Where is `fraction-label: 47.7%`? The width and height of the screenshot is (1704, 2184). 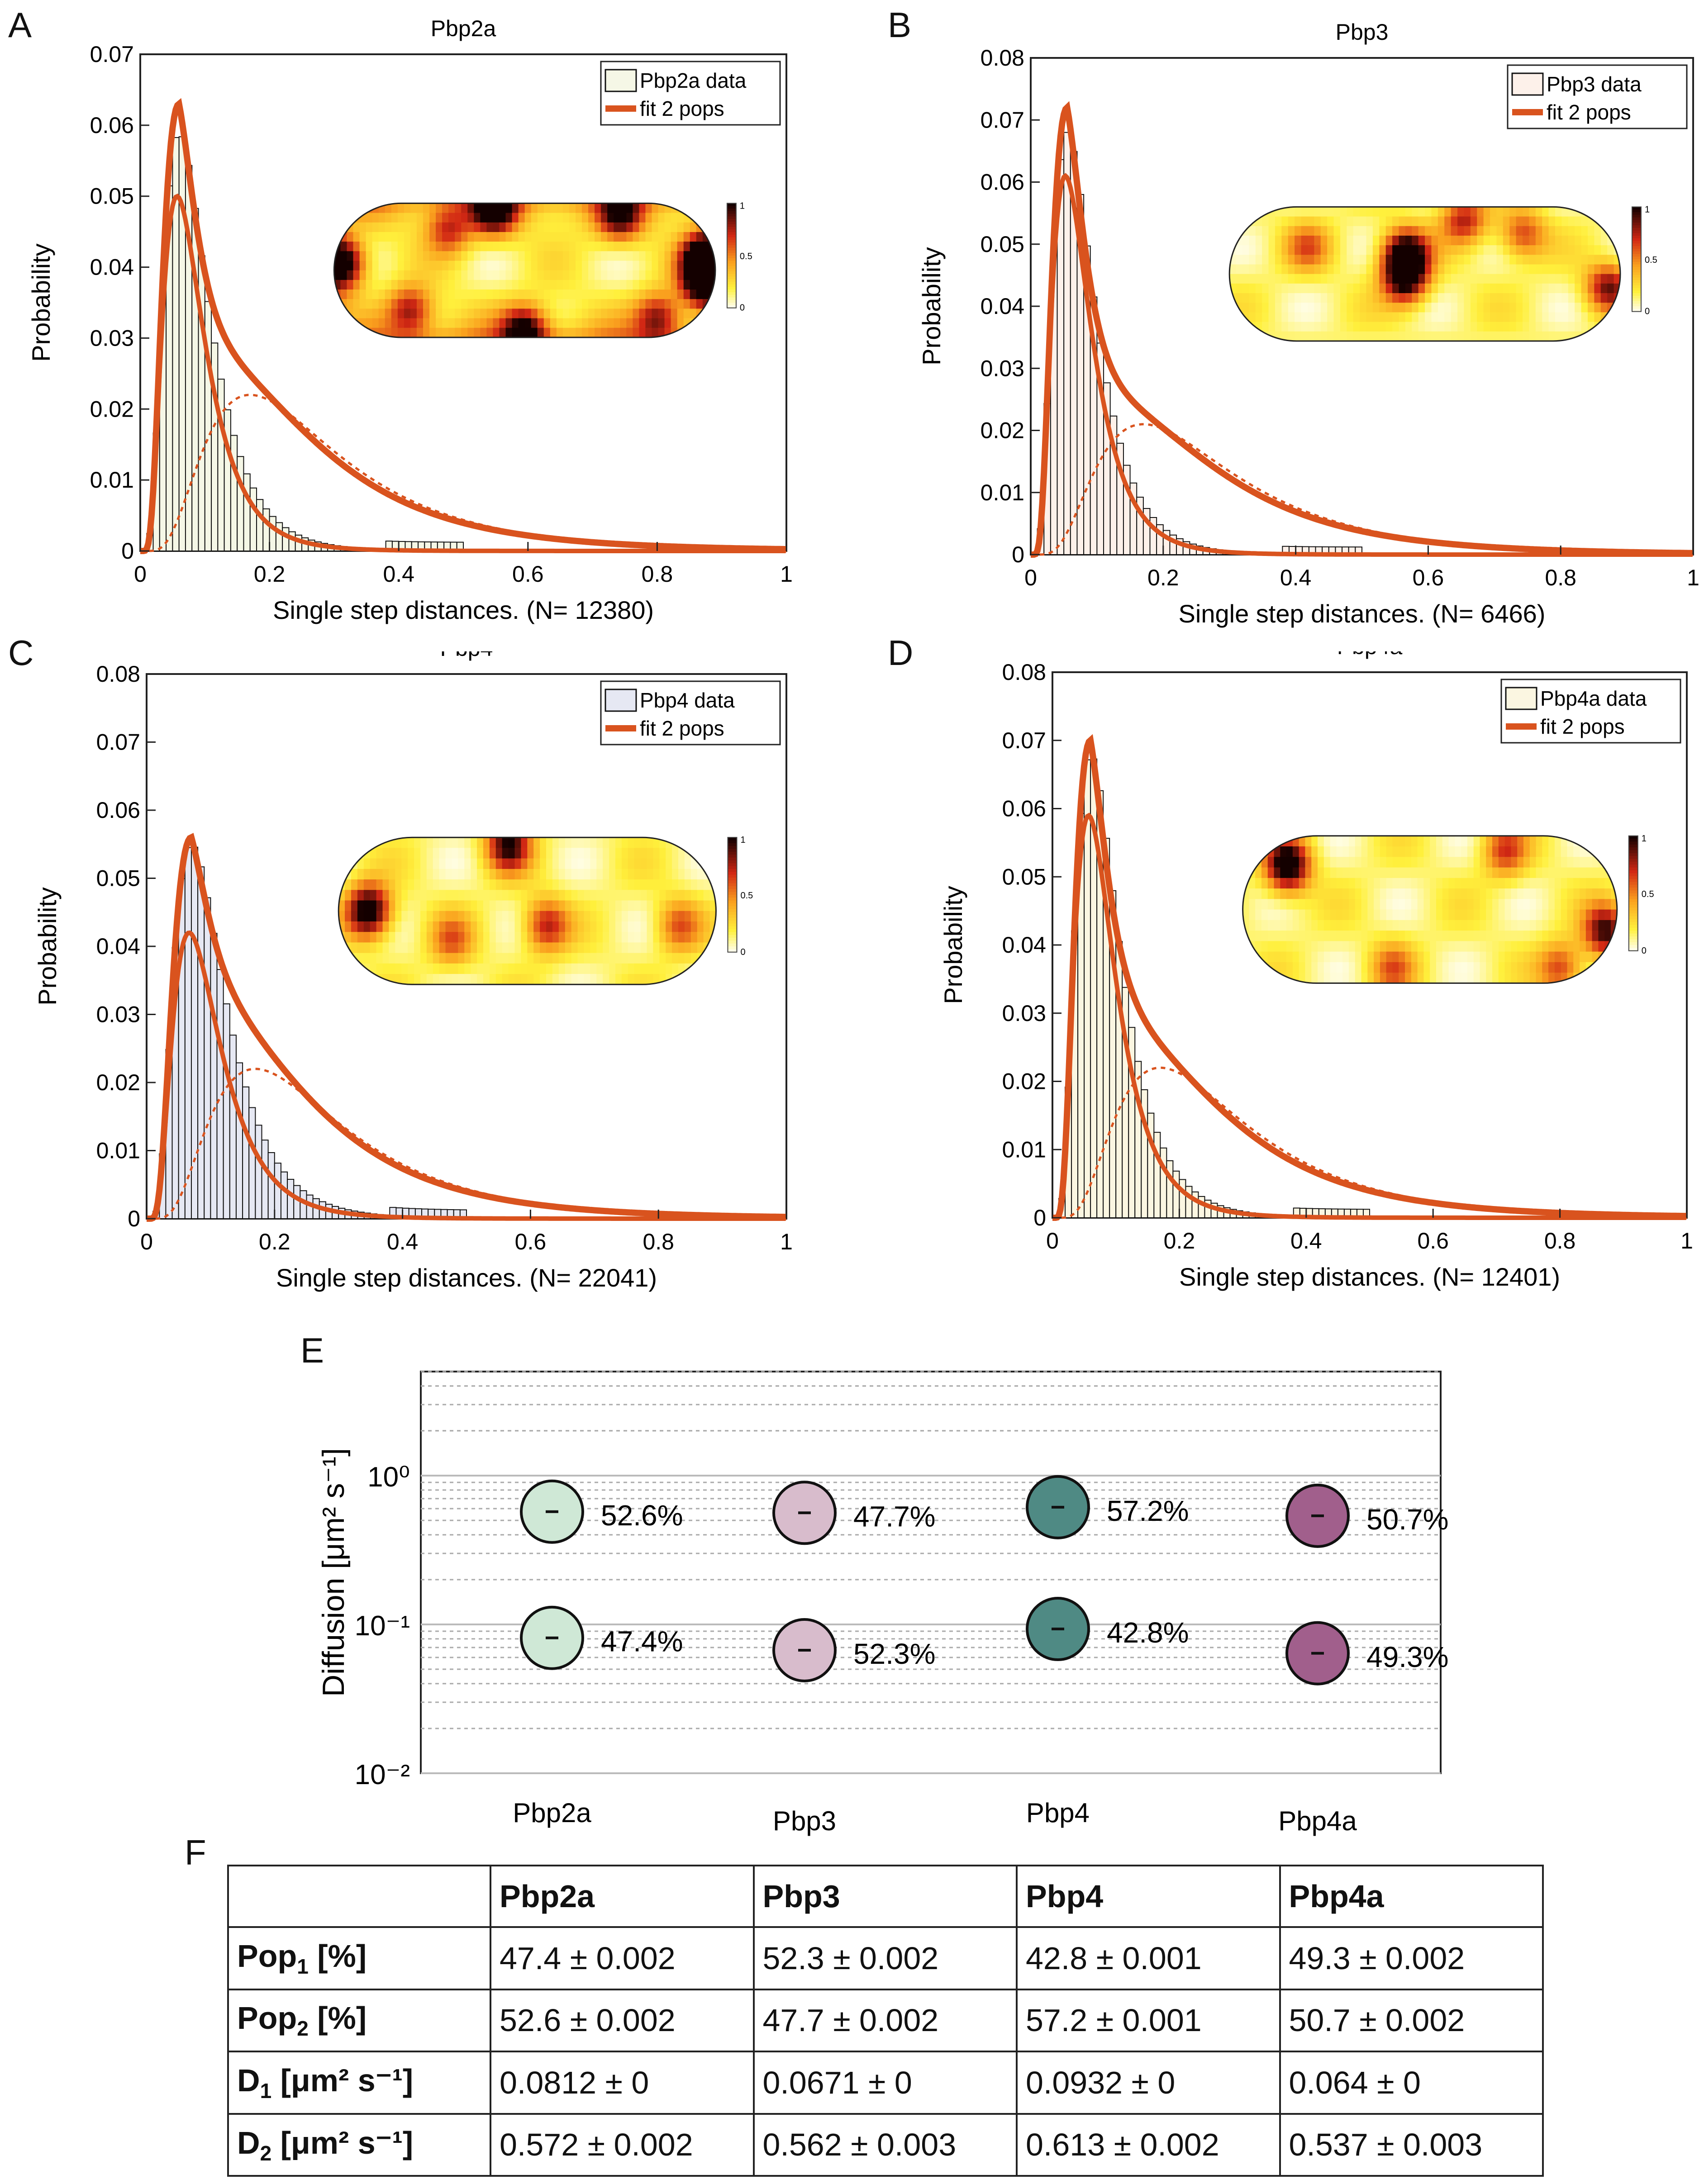
fraction-label: 47.7% is located at coordinates (894, 1517).